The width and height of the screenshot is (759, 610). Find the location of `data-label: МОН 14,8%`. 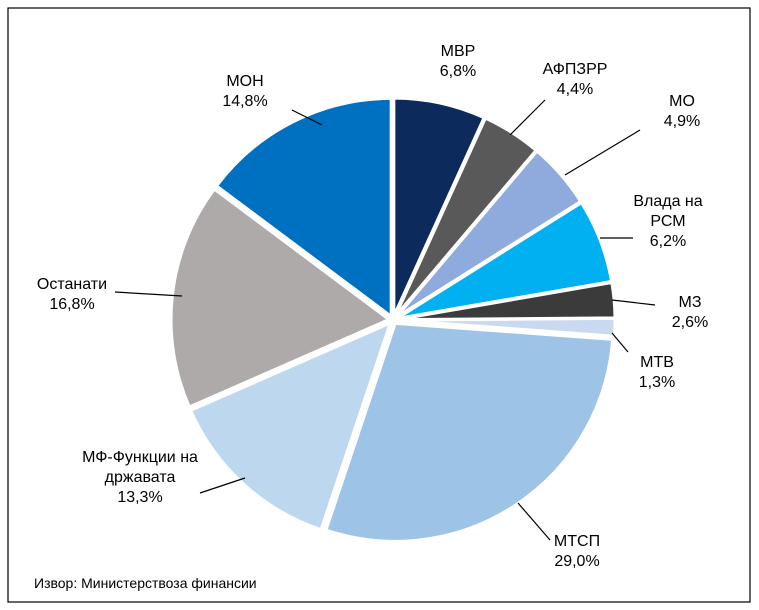

data-label: МОН 14,8% is located at coordinates (245, 92).